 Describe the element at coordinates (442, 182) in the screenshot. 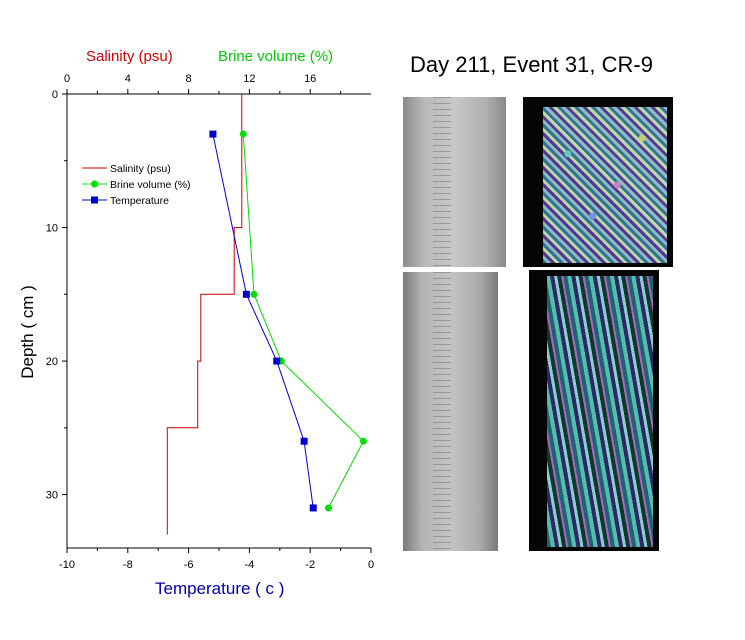

I see `ruler-top` at that location.